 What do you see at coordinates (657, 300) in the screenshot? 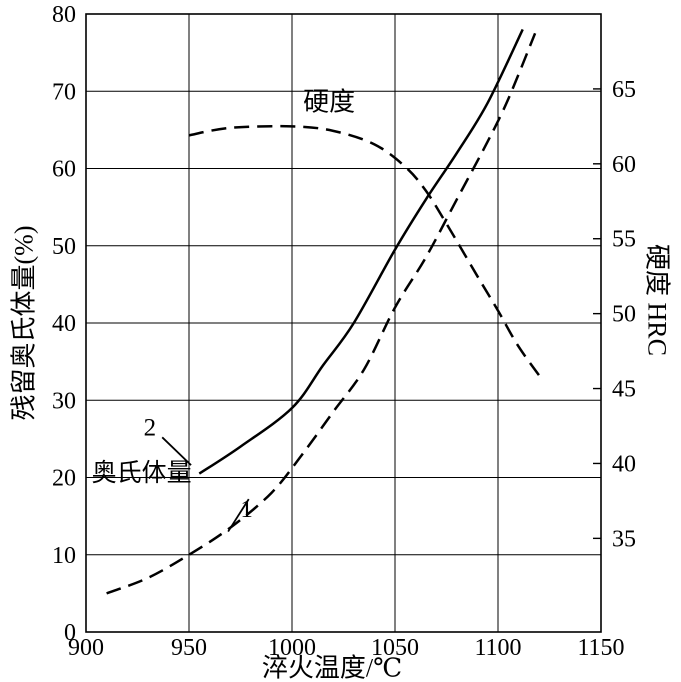
I see `y-axis-title-right: 硬度 HRC` at bounding box center [657, 300].